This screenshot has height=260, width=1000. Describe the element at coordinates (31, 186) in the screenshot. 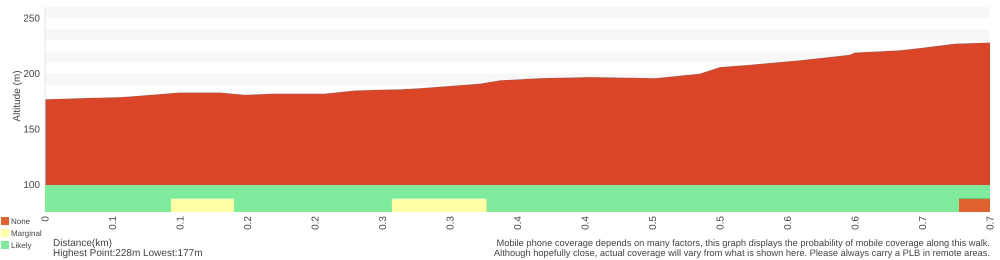

I see `y-tick-label: 100` at that location.